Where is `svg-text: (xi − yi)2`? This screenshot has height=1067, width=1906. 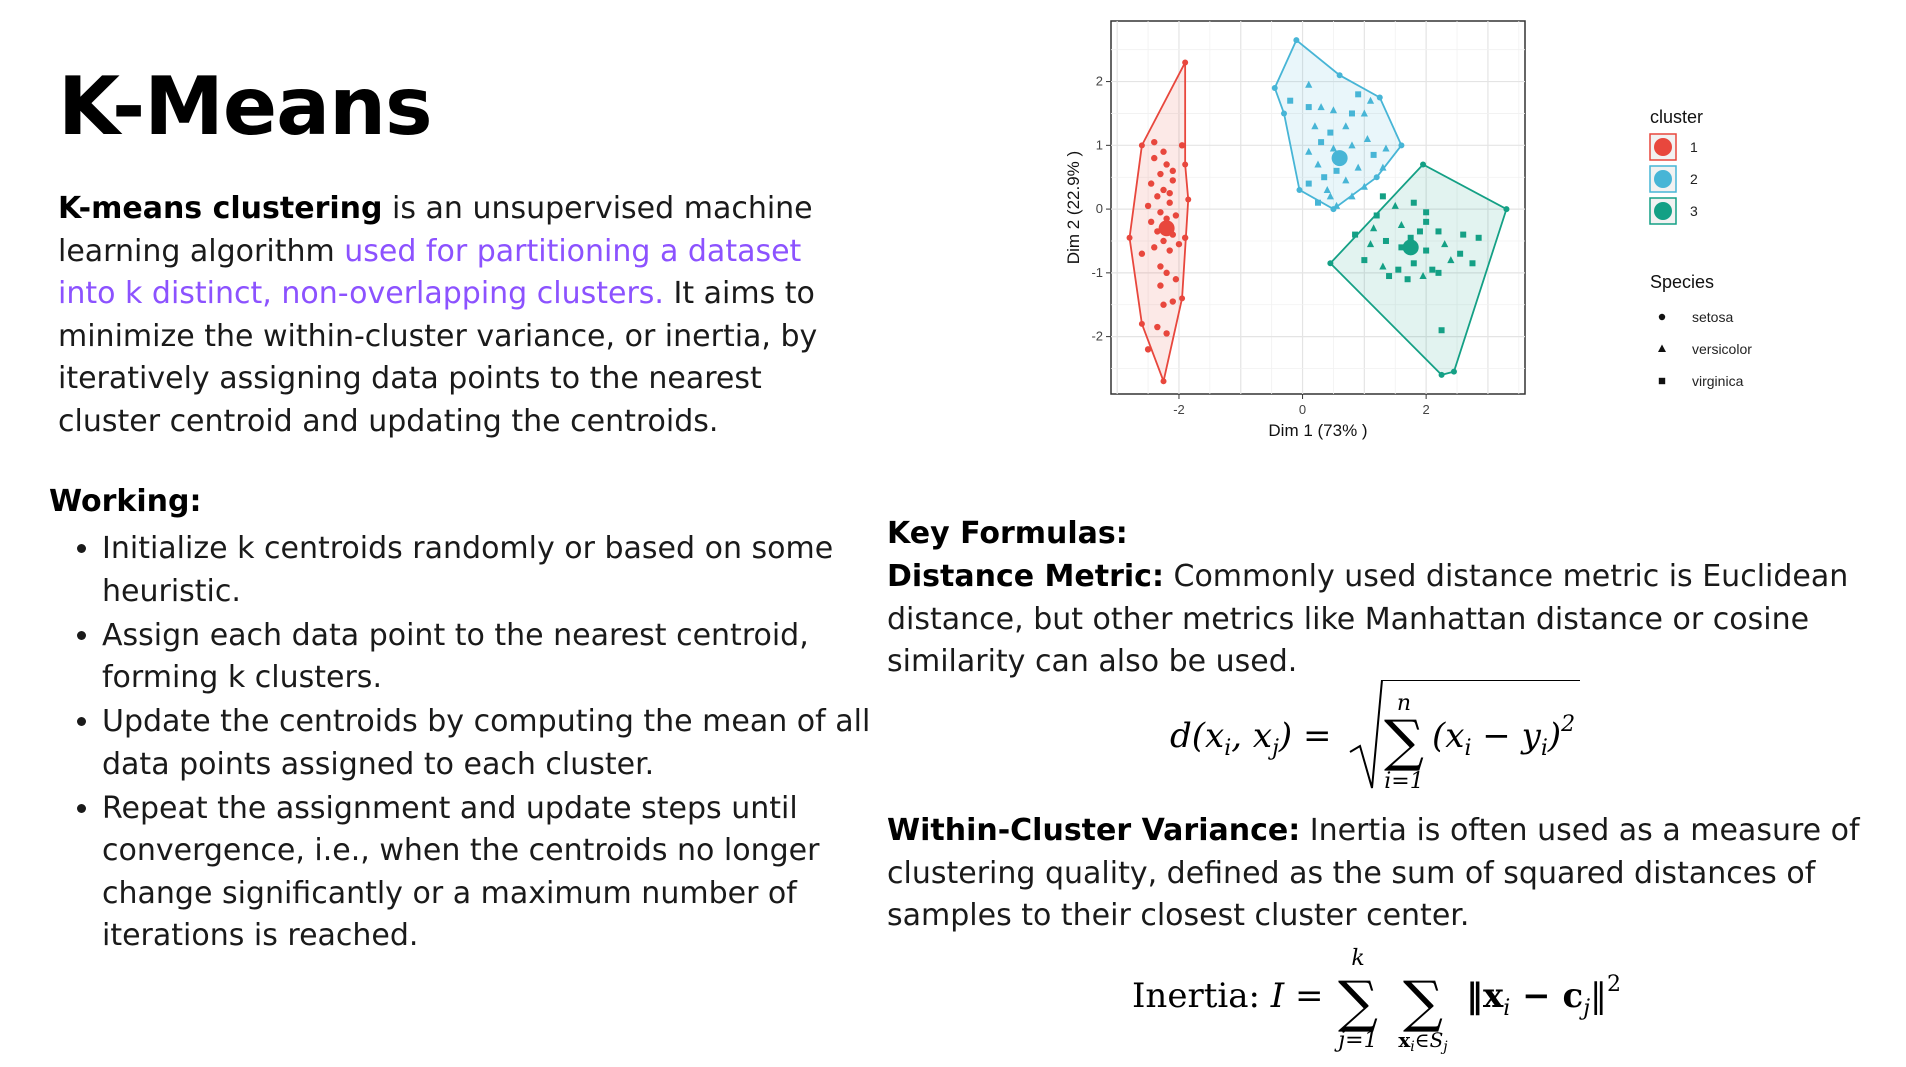
svg-text: (xi − yi)2 is located at coordinates (1503, 736).